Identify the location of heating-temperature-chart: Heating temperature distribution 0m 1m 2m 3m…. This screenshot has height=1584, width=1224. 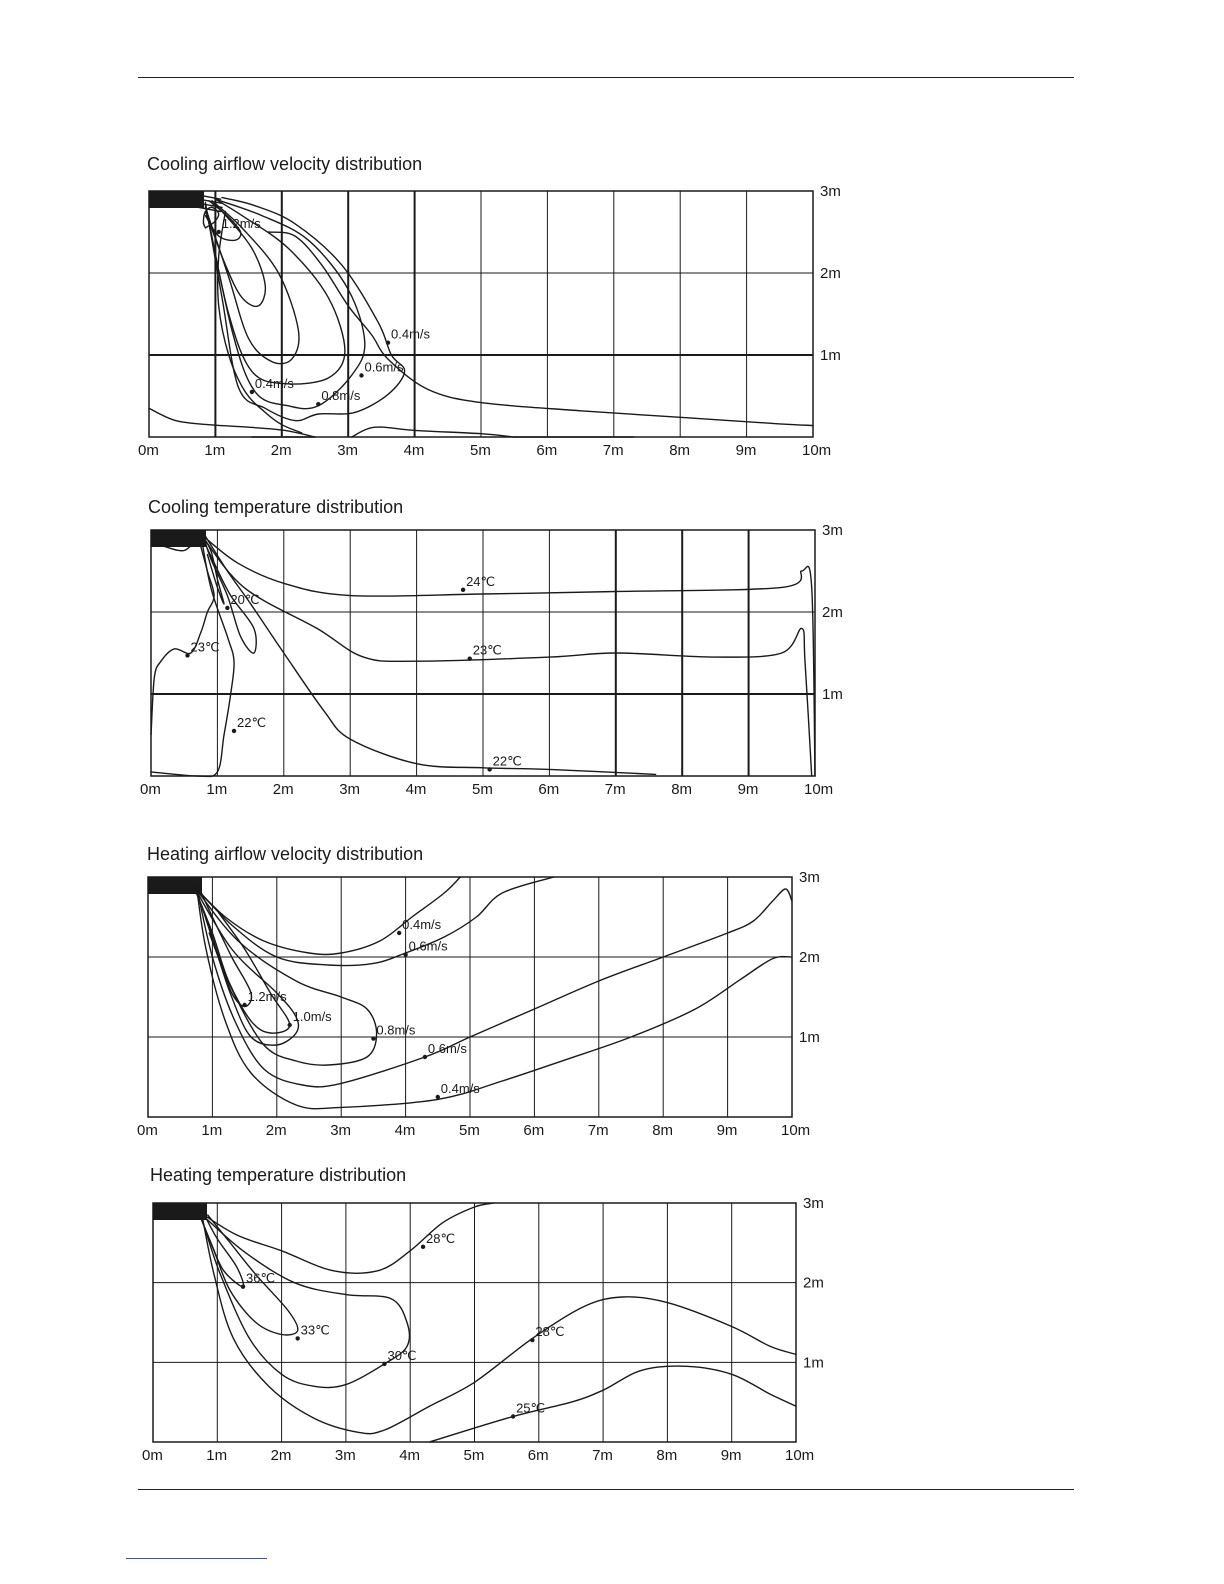
(483, 1314).